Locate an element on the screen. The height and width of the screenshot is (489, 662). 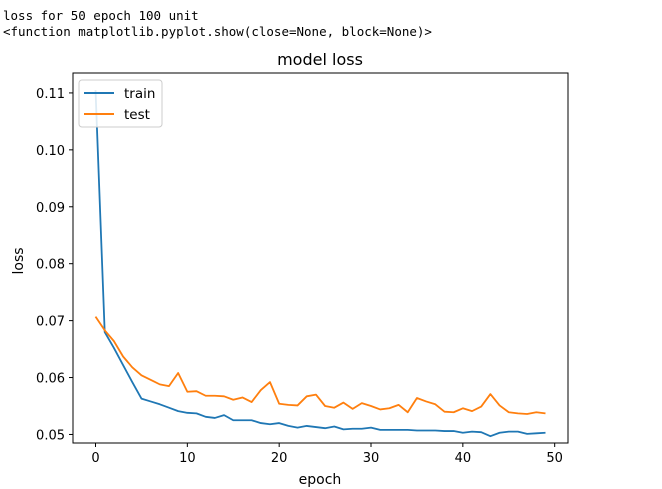
legend-label-test: test is located at coordinates (137, 115).